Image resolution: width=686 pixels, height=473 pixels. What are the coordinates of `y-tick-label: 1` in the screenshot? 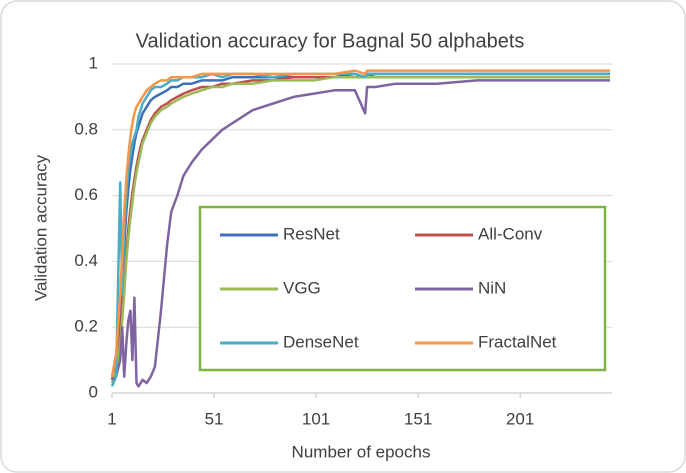 It's located at (93, 62).